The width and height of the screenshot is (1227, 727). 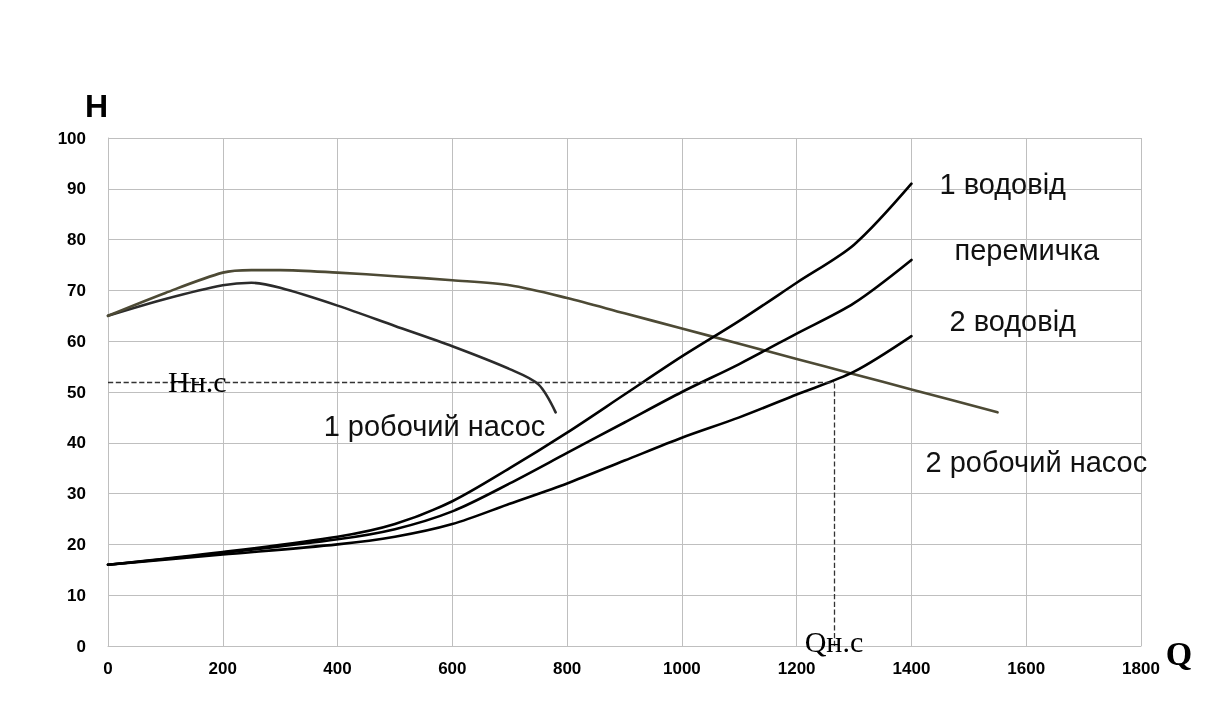 What do you see at coordinates (76, 494) in the screenshot?
I see `y-tick-label: 30` at bounding box center [76, 494].